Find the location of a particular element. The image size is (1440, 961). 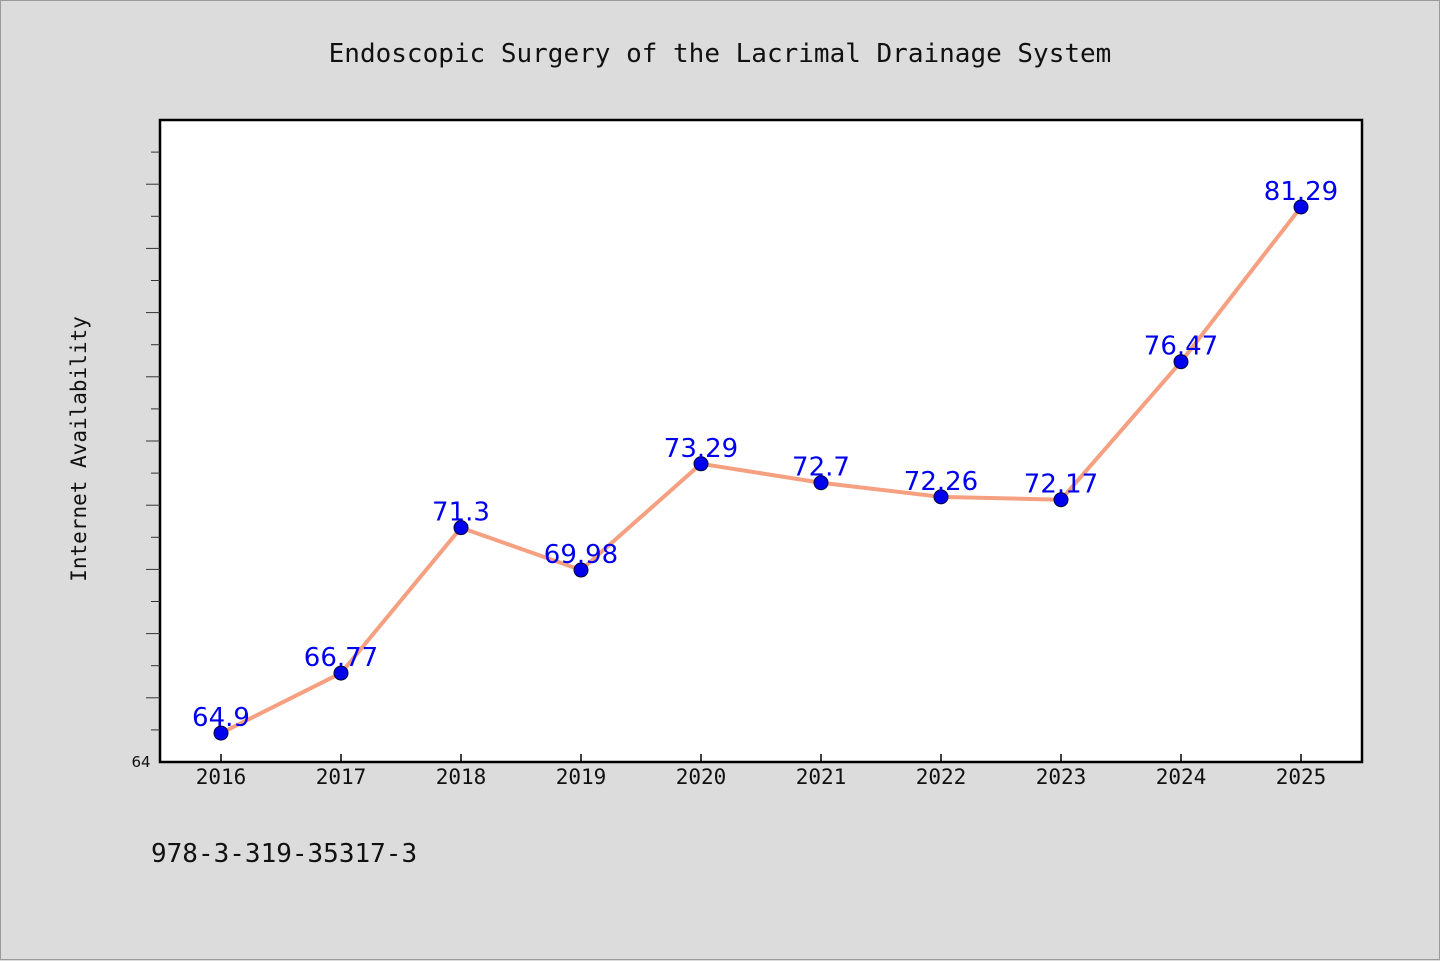

x-tick-label: 2022 is located at coordinates (941, 777).